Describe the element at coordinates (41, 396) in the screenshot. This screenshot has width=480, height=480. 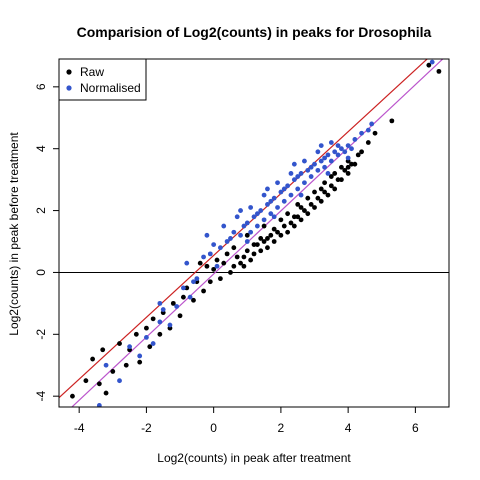
I see `y-tick-label: -4` at that location.